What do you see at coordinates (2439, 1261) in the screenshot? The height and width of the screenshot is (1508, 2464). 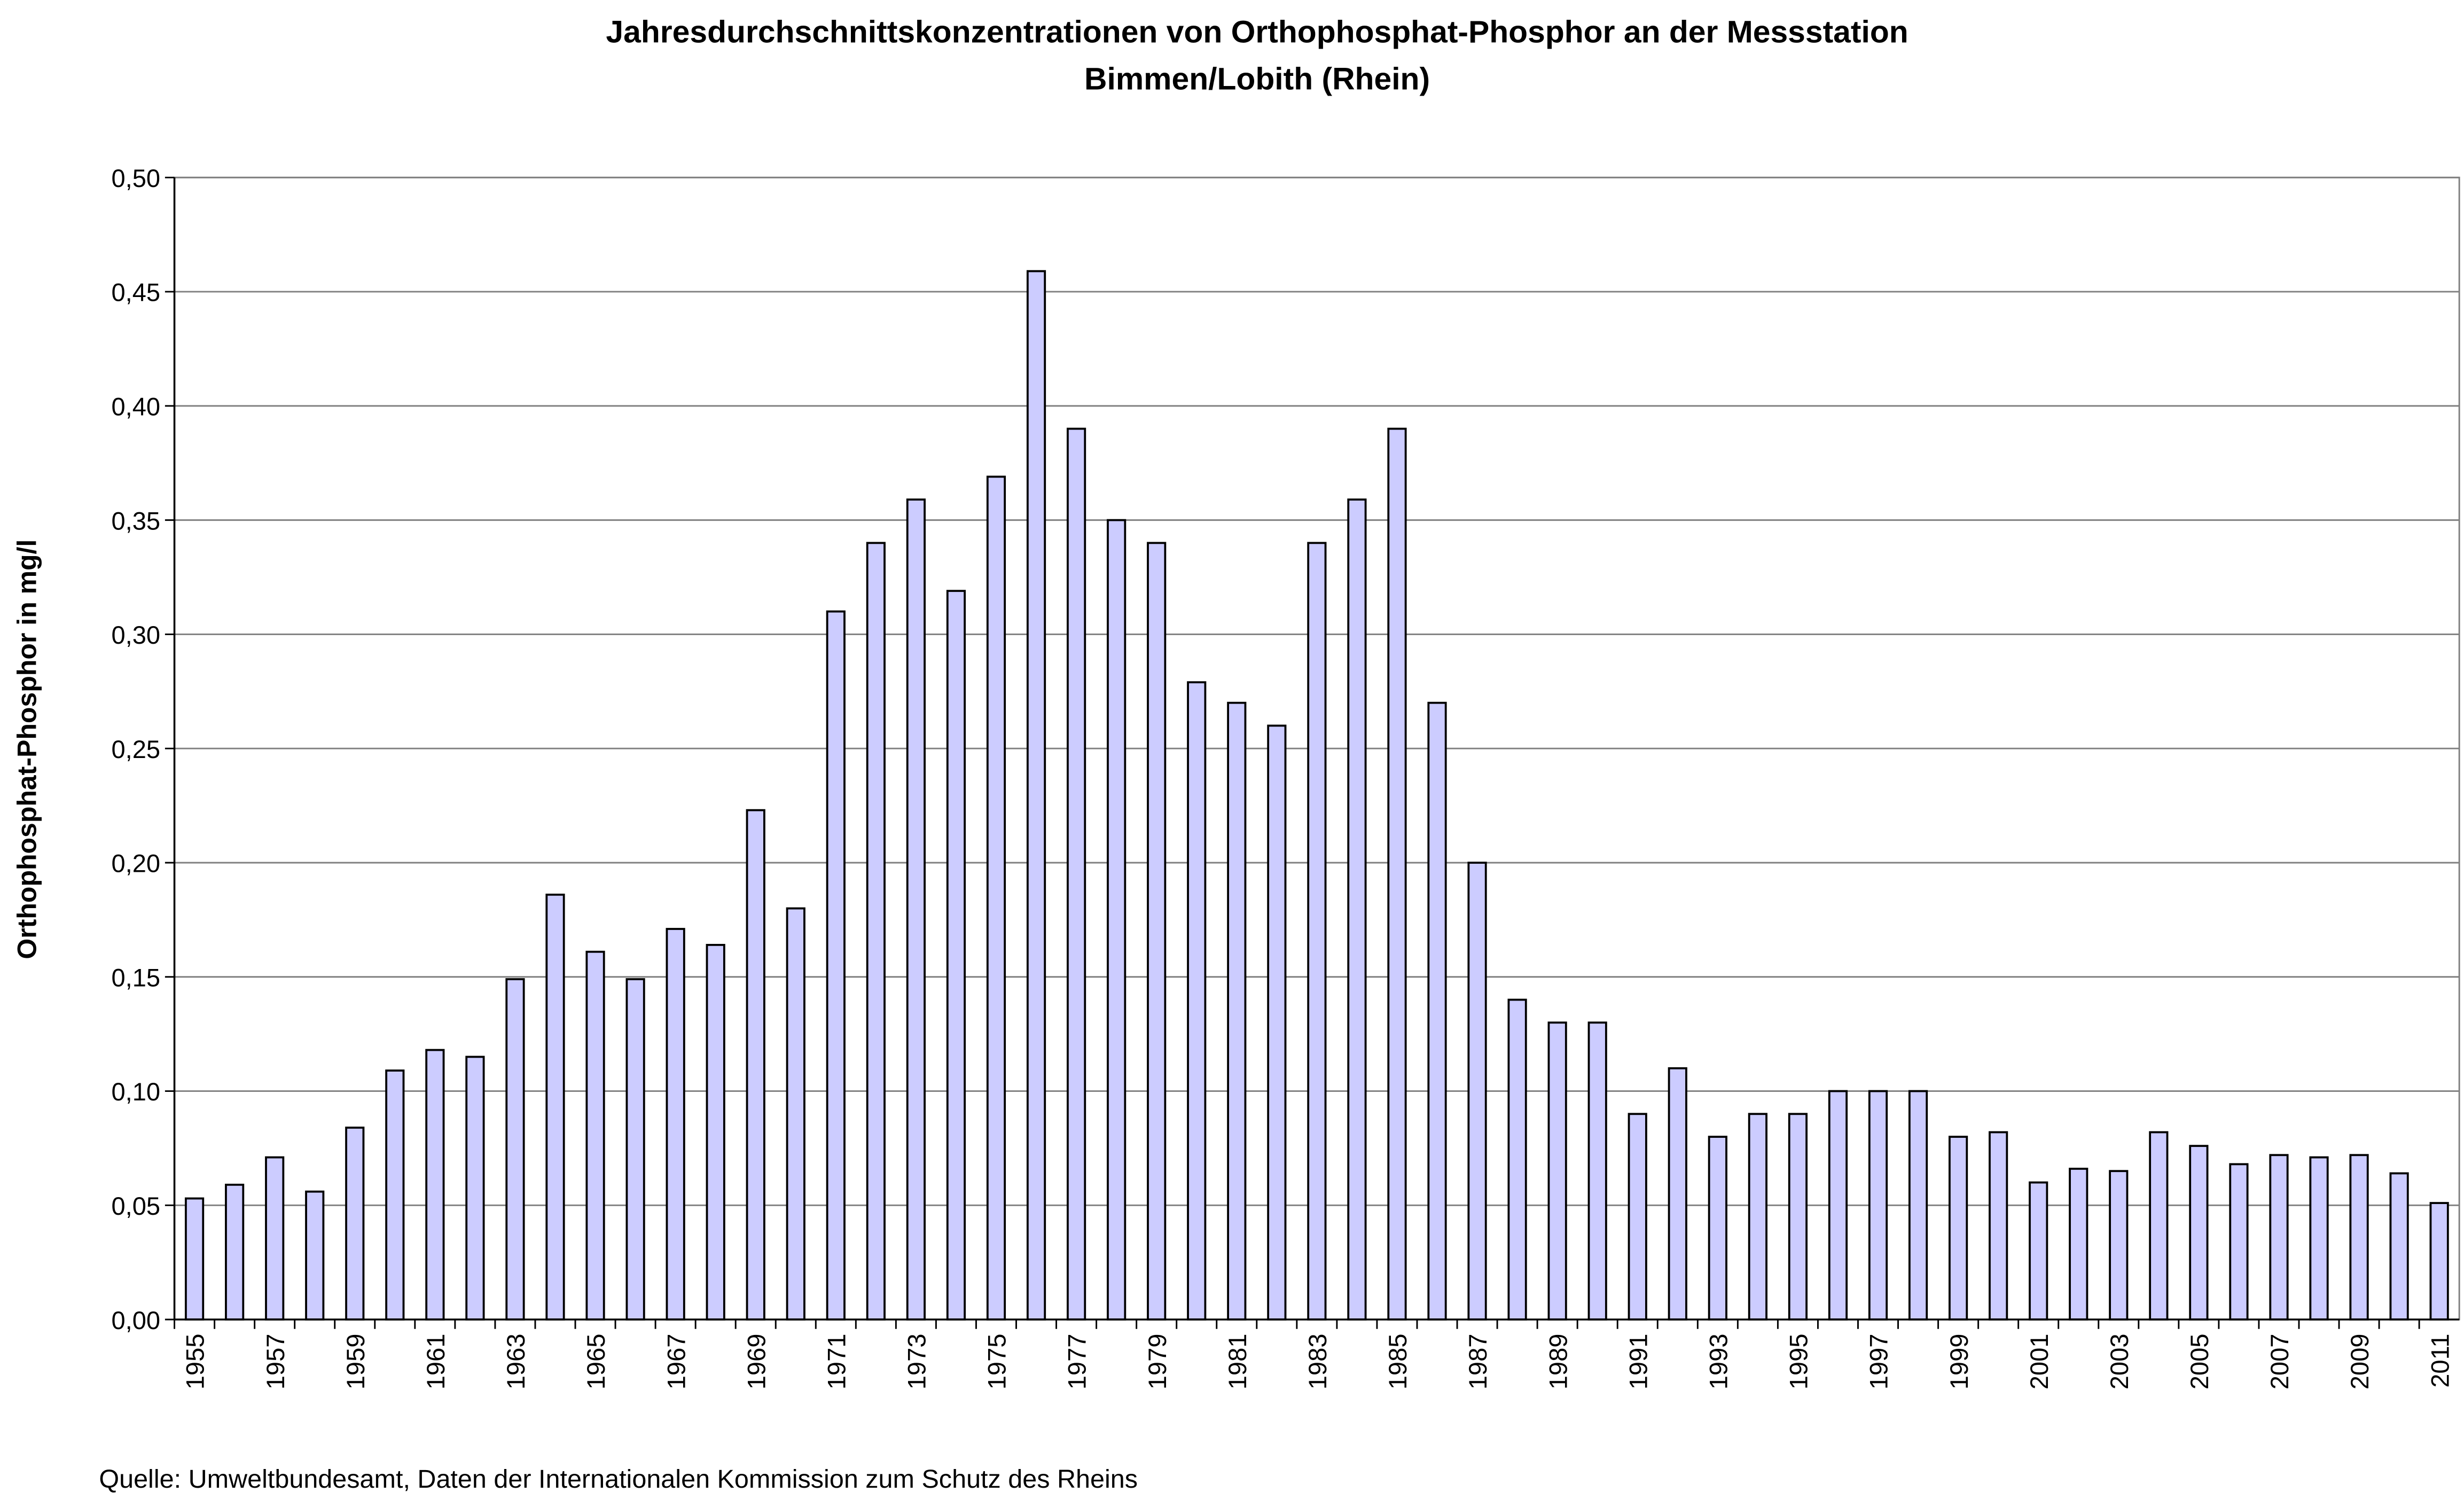 I see `bar-2011` at bounding box center [2439, 1261].